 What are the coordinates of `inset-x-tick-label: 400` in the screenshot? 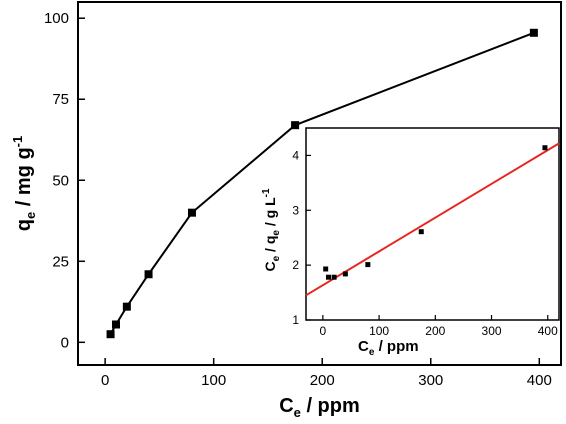 It's located at (548, 331).